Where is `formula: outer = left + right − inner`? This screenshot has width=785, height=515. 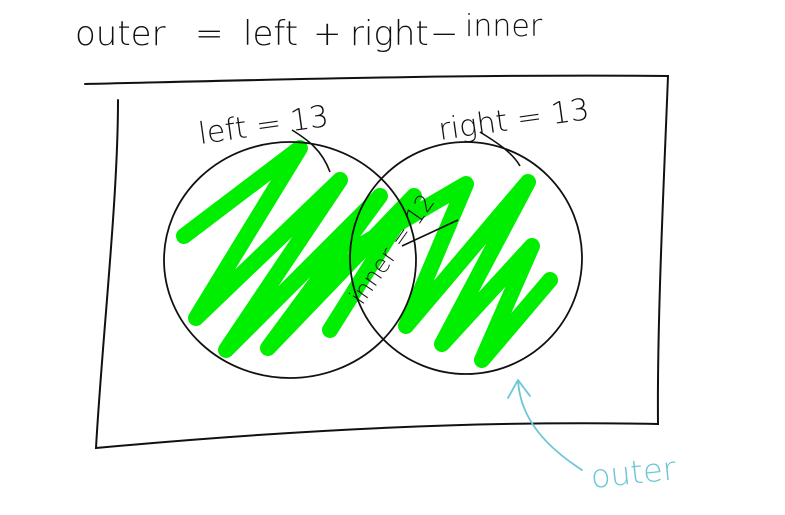
formula: outer = left + right − inner is located at coordinates (309, 31).